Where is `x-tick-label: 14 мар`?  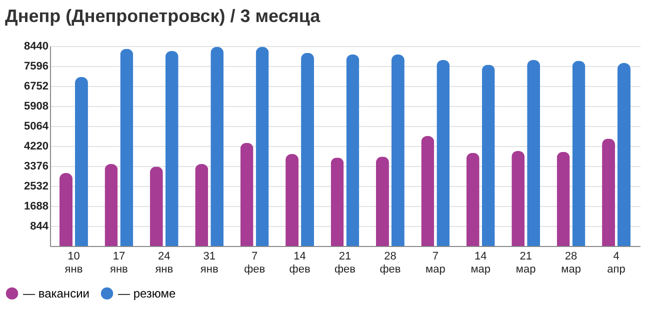 x-tick-label: 14 мар is located at coordinates (480, 263).